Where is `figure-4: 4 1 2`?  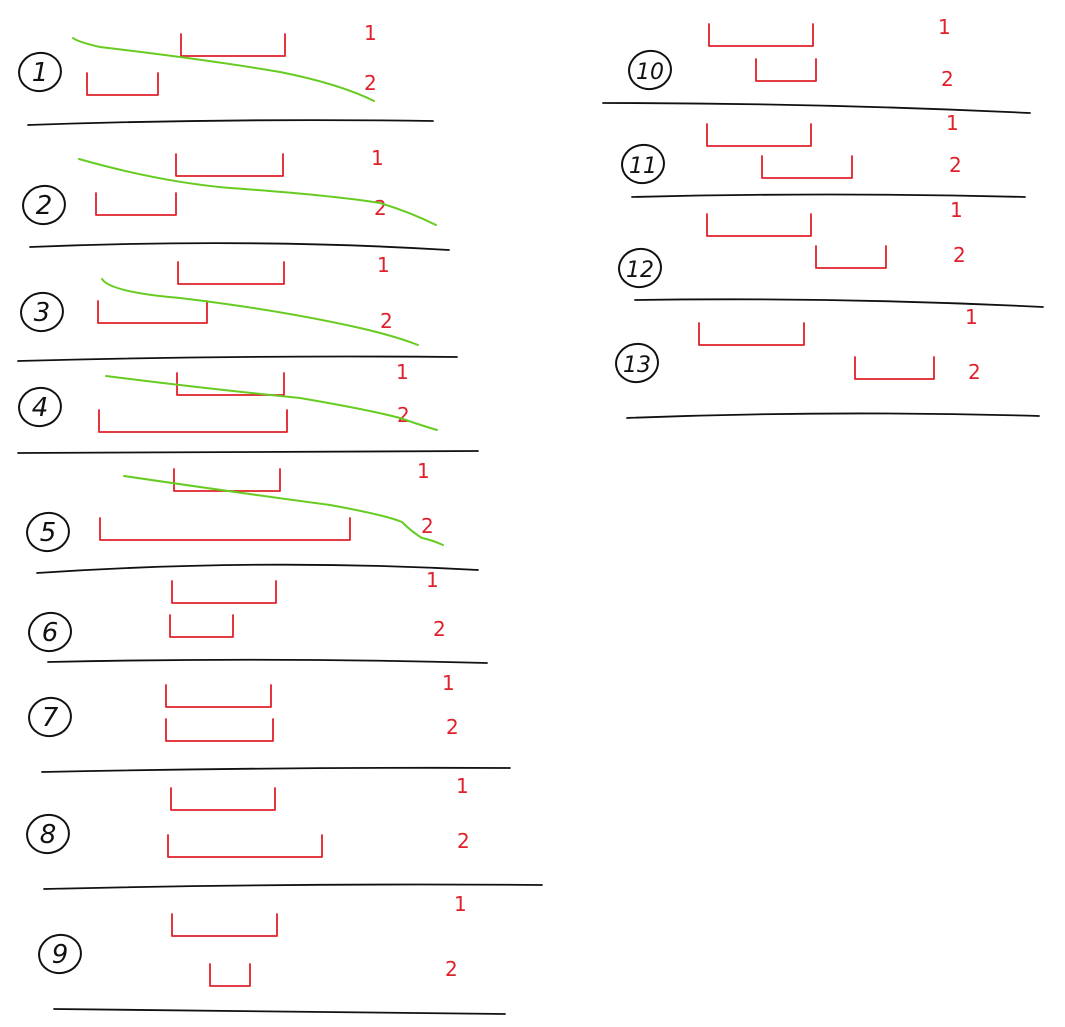
figure-4: 4 1 2 is located at coordinates (248, 407).